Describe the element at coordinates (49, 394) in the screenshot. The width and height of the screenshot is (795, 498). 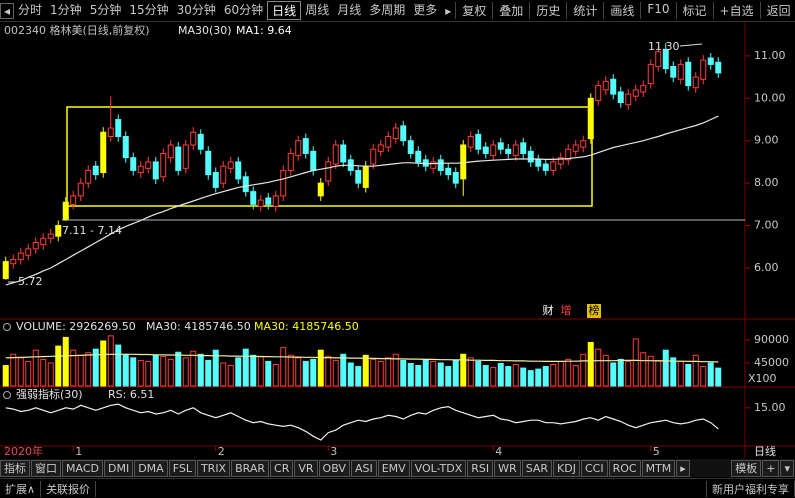
I see `panel-title: 强弱指标(30)` at that location.